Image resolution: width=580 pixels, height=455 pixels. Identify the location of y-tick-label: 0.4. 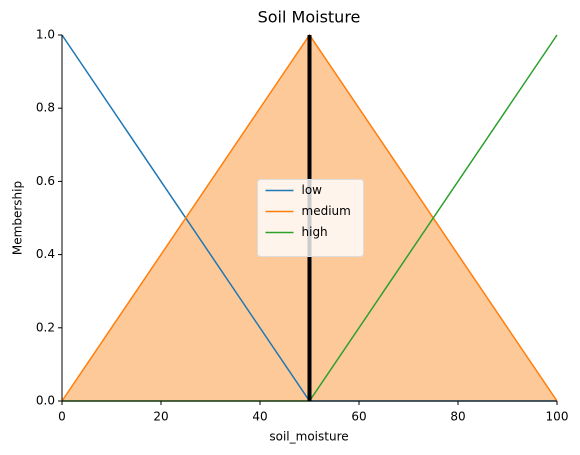
(45, 254).